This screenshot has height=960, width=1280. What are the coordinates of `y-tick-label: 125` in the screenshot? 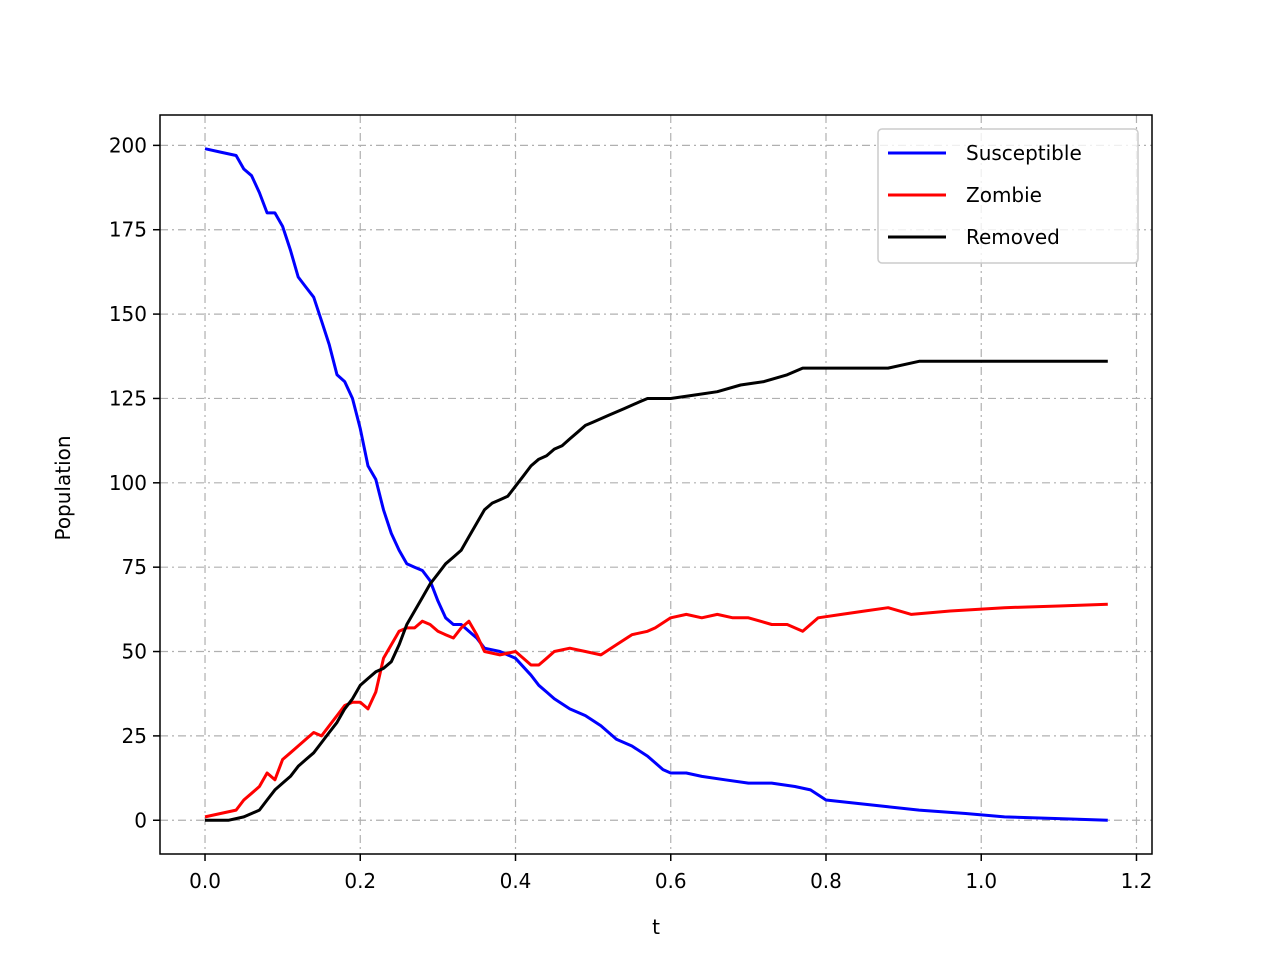 It's located at (128, 398).